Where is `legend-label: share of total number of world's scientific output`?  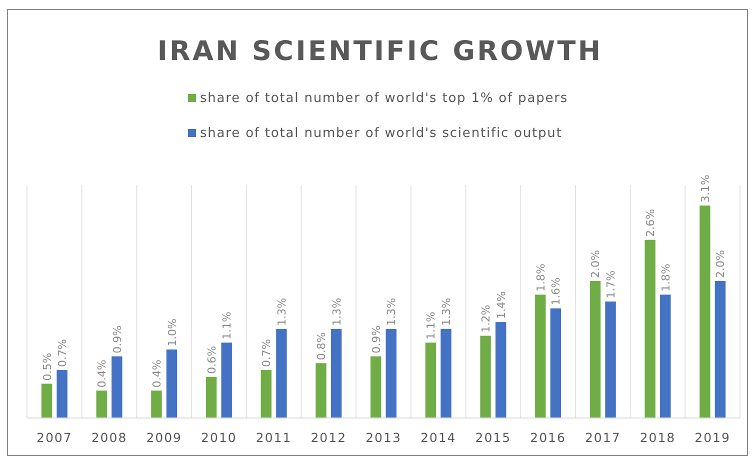
legend-label: share of total number of world's scientific output is located at coordinates (381, 133).